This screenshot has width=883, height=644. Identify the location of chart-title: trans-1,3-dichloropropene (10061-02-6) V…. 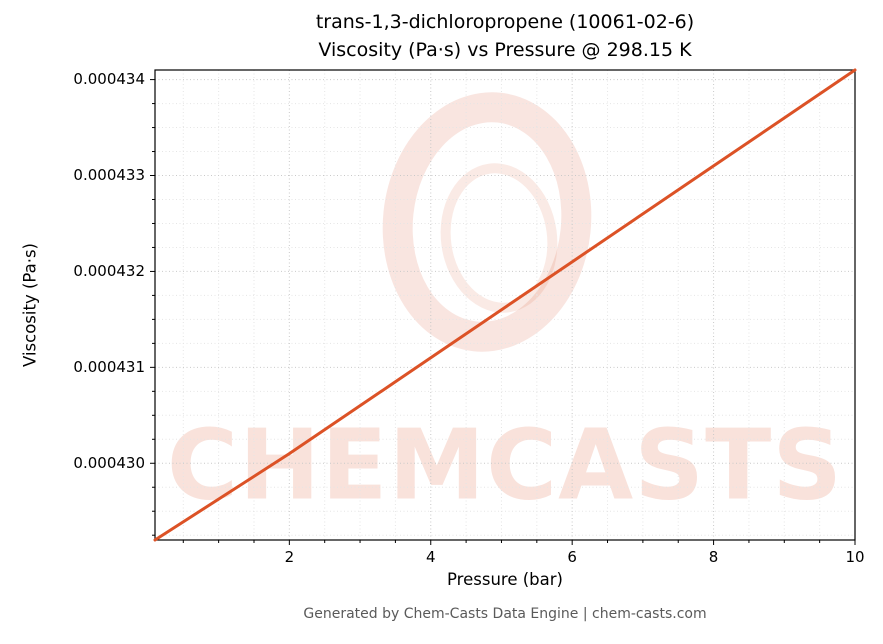
(505, 36).